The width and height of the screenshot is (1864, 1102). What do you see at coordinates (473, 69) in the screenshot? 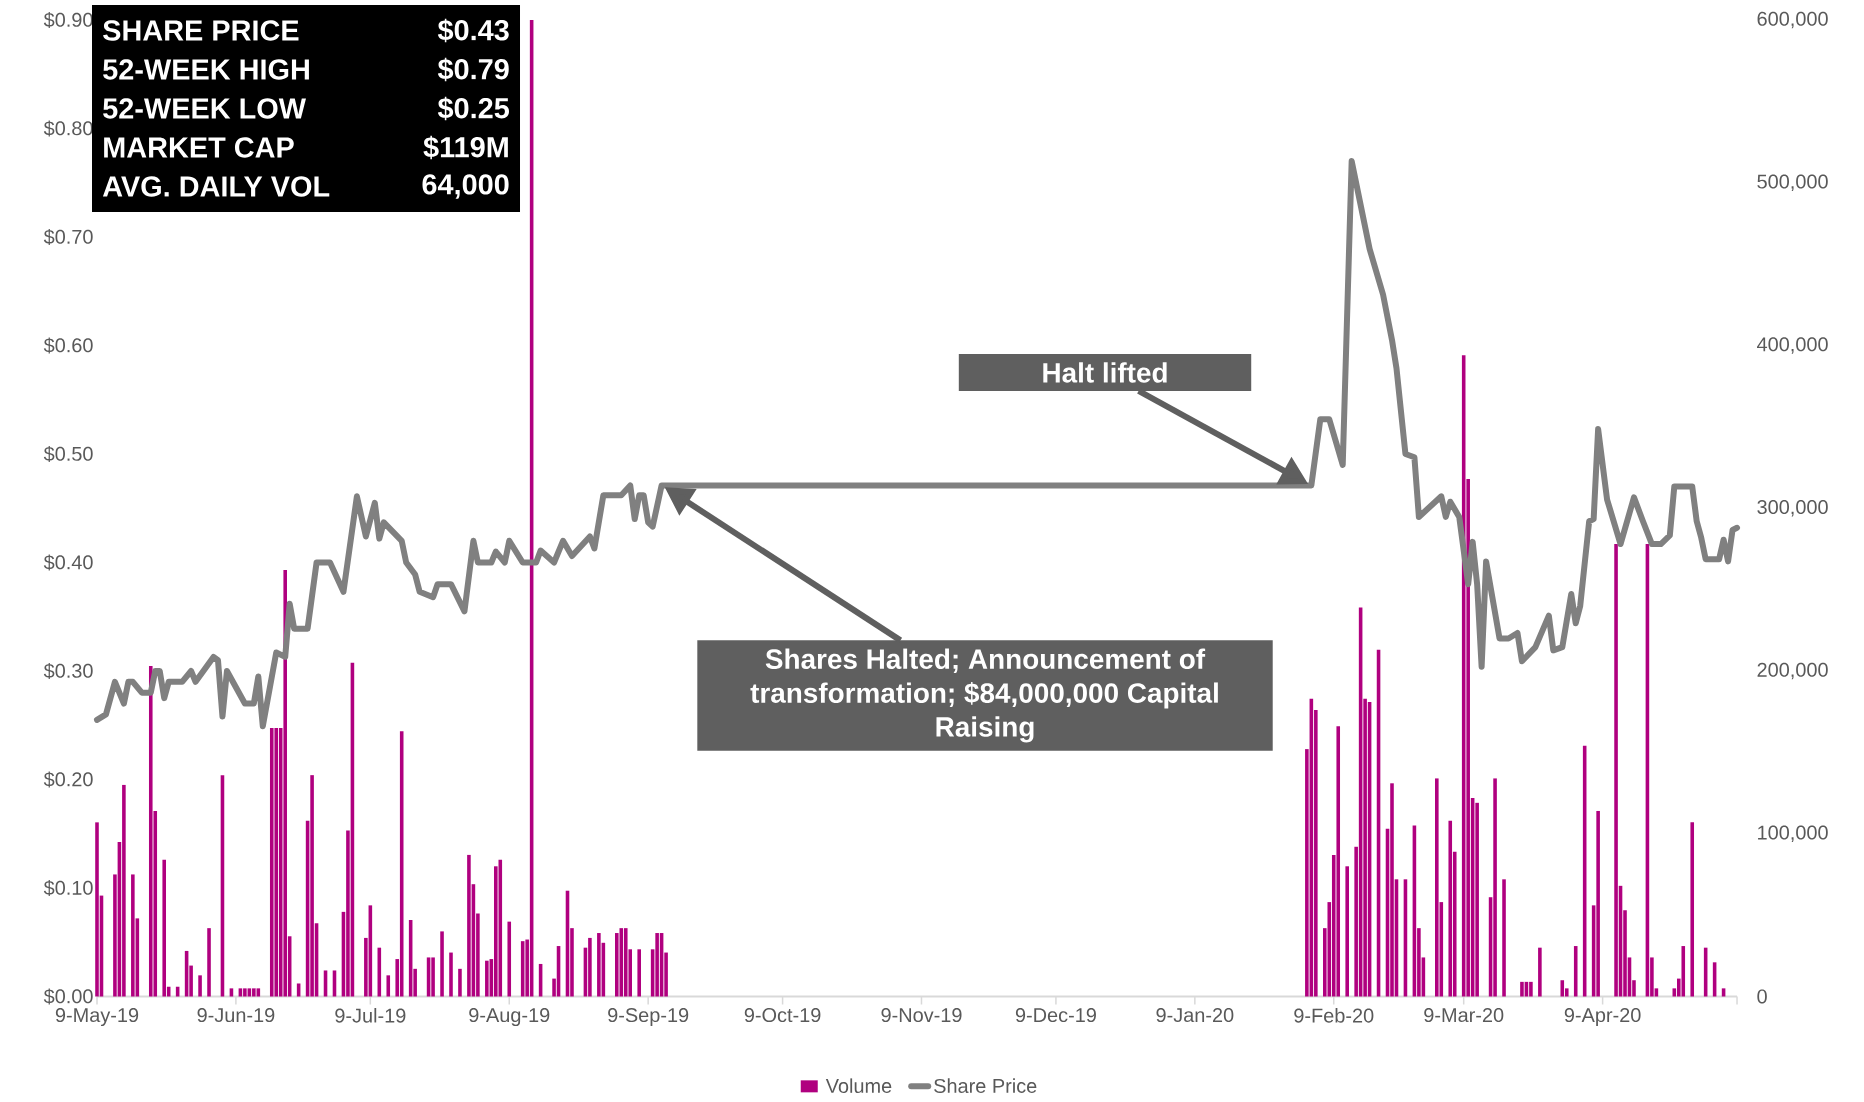
I see `annotation: $0.79` at bounding box center [473, 69].